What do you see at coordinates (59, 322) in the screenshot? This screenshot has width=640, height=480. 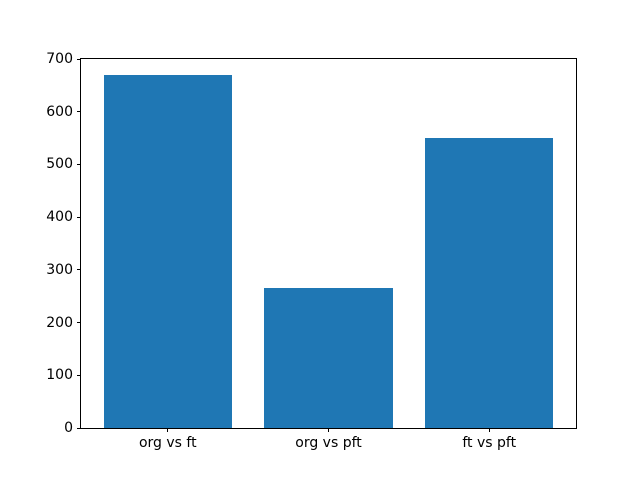 I see `y-tick-label: 200` at bounding box center [59, 322].